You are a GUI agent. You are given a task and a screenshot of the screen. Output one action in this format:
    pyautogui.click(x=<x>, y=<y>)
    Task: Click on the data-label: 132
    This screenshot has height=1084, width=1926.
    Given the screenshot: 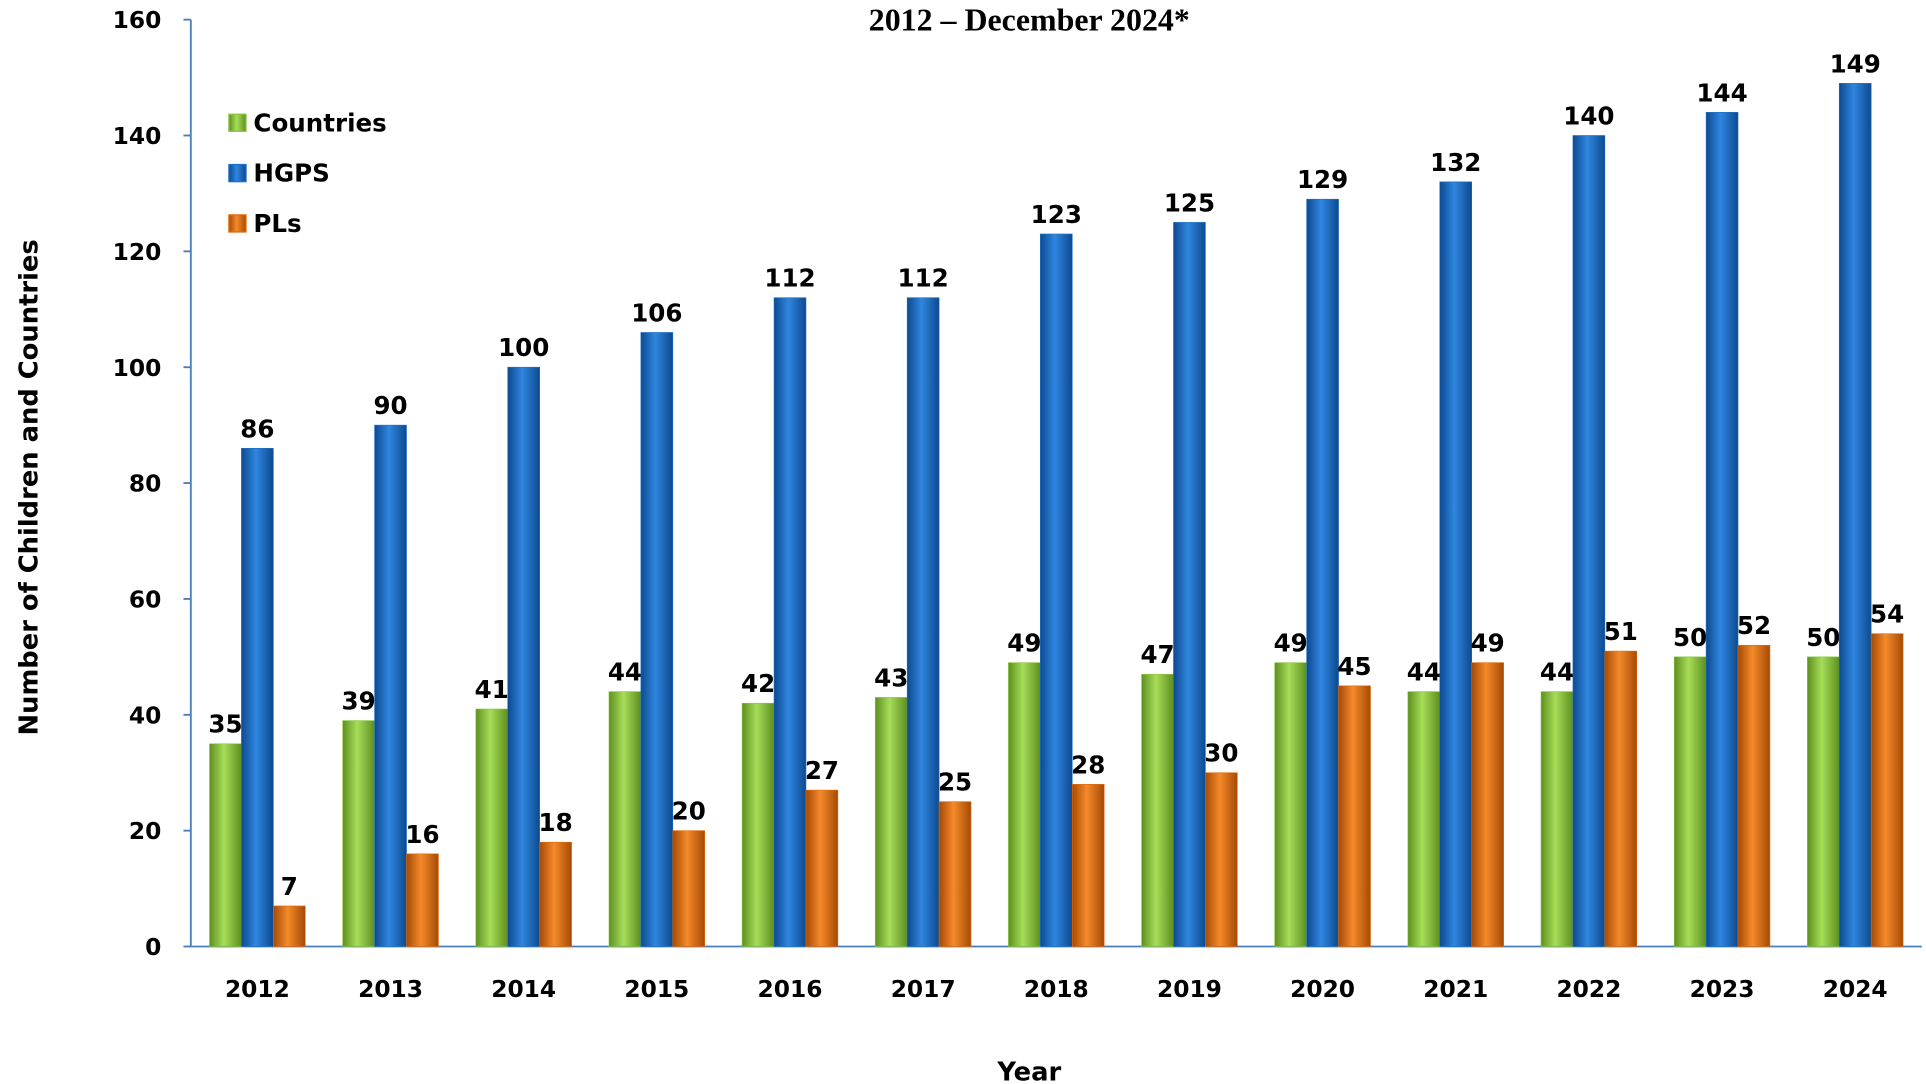 What is the action you would take?
    pyautogui.click(x=1455, y=162)
    